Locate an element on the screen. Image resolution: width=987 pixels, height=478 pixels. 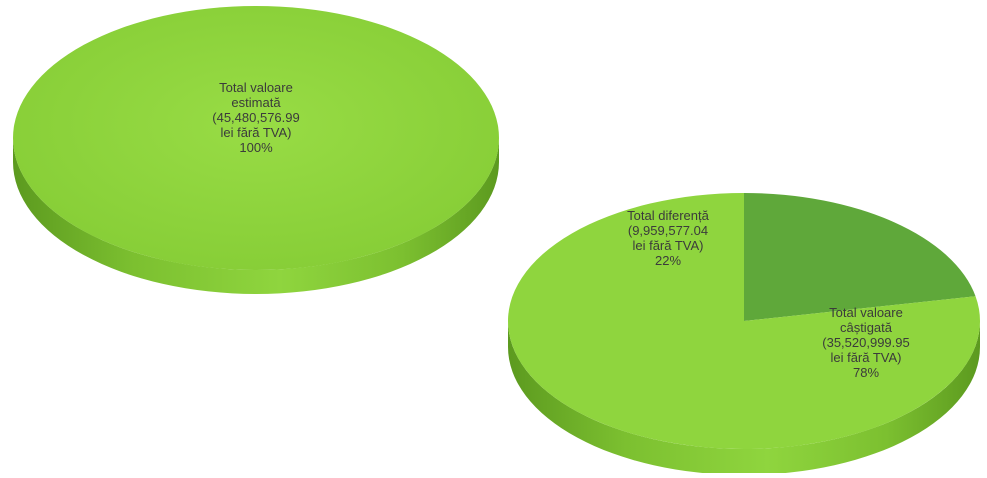
pie-data-label-line: 100% is located at coordinates (256, 147).